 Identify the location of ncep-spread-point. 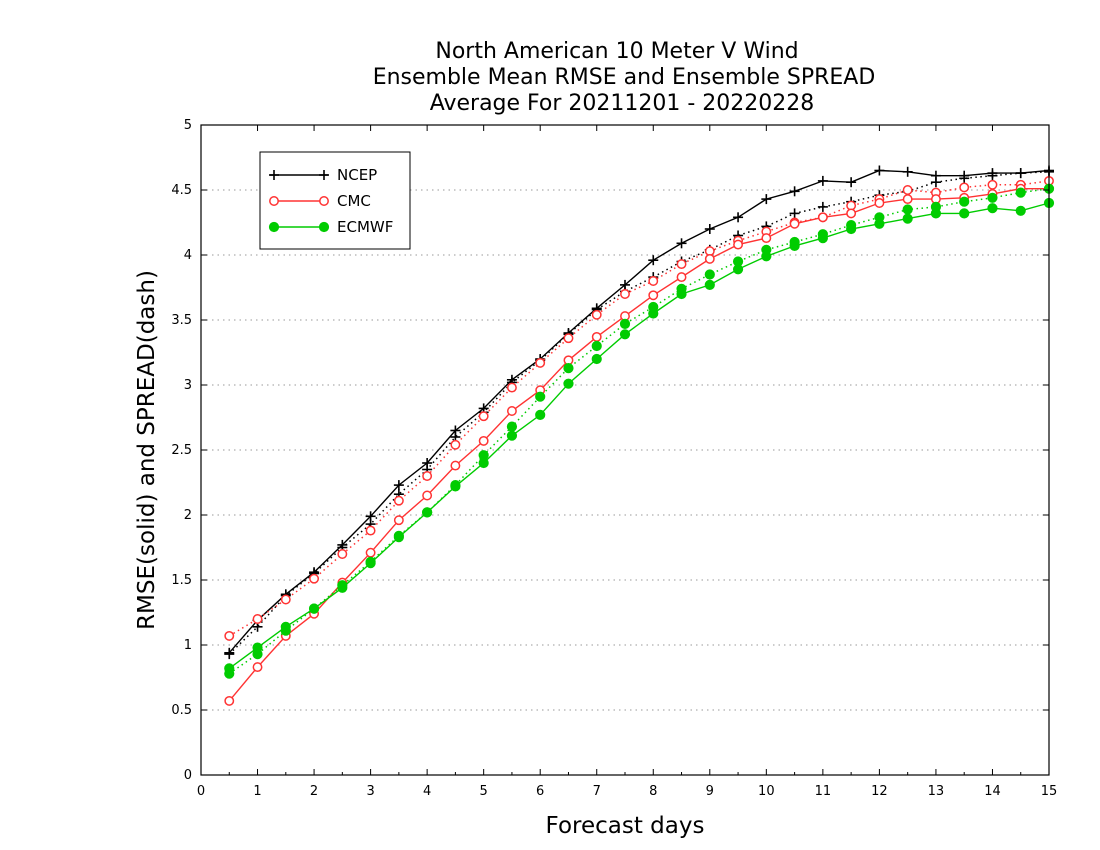
(794, 213).